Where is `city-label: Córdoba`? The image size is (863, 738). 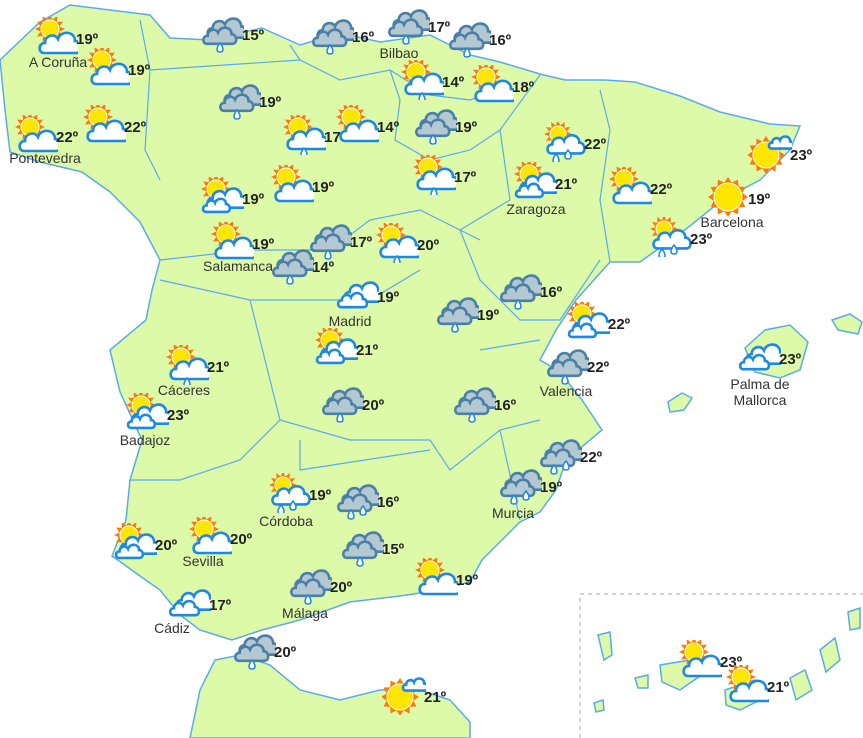
city-label: Córdoba is located at coordinates (286, 521).